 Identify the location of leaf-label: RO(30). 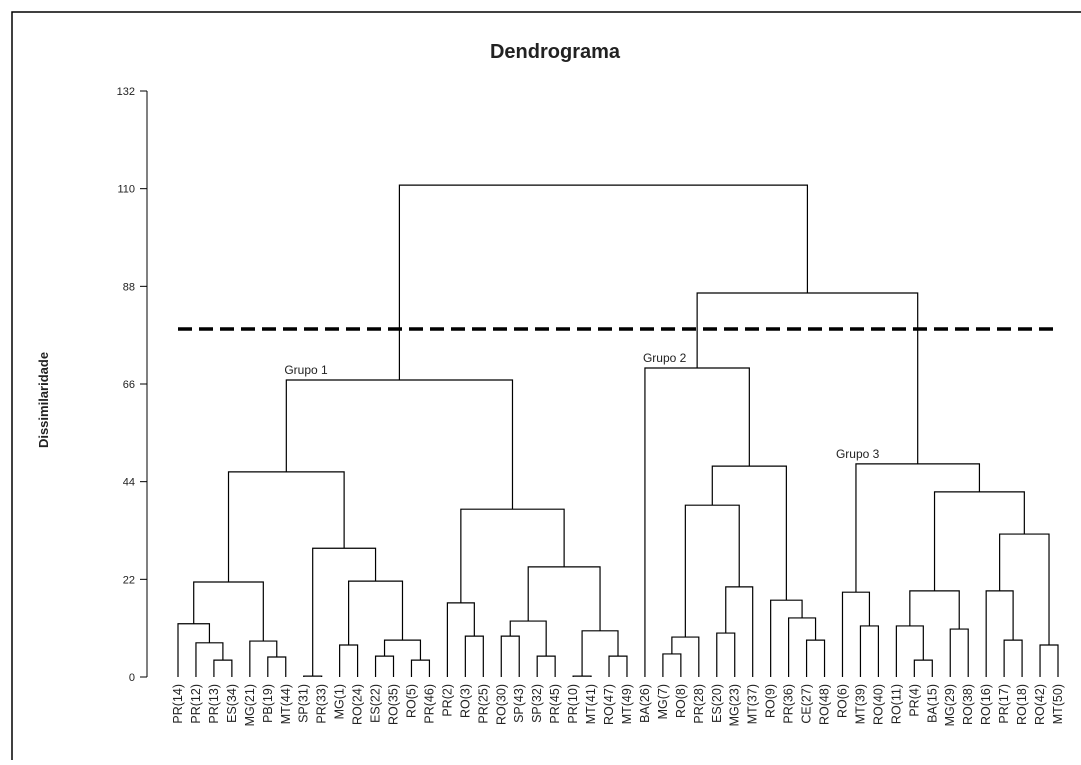
(501, 704).